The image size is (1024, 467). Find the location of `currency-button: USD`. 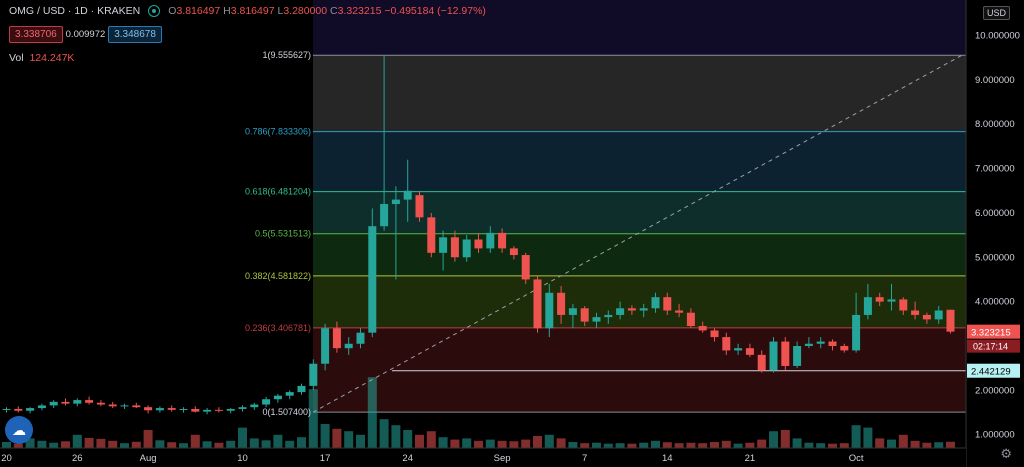

currency-button: USD is located at coordinates (997, 13).